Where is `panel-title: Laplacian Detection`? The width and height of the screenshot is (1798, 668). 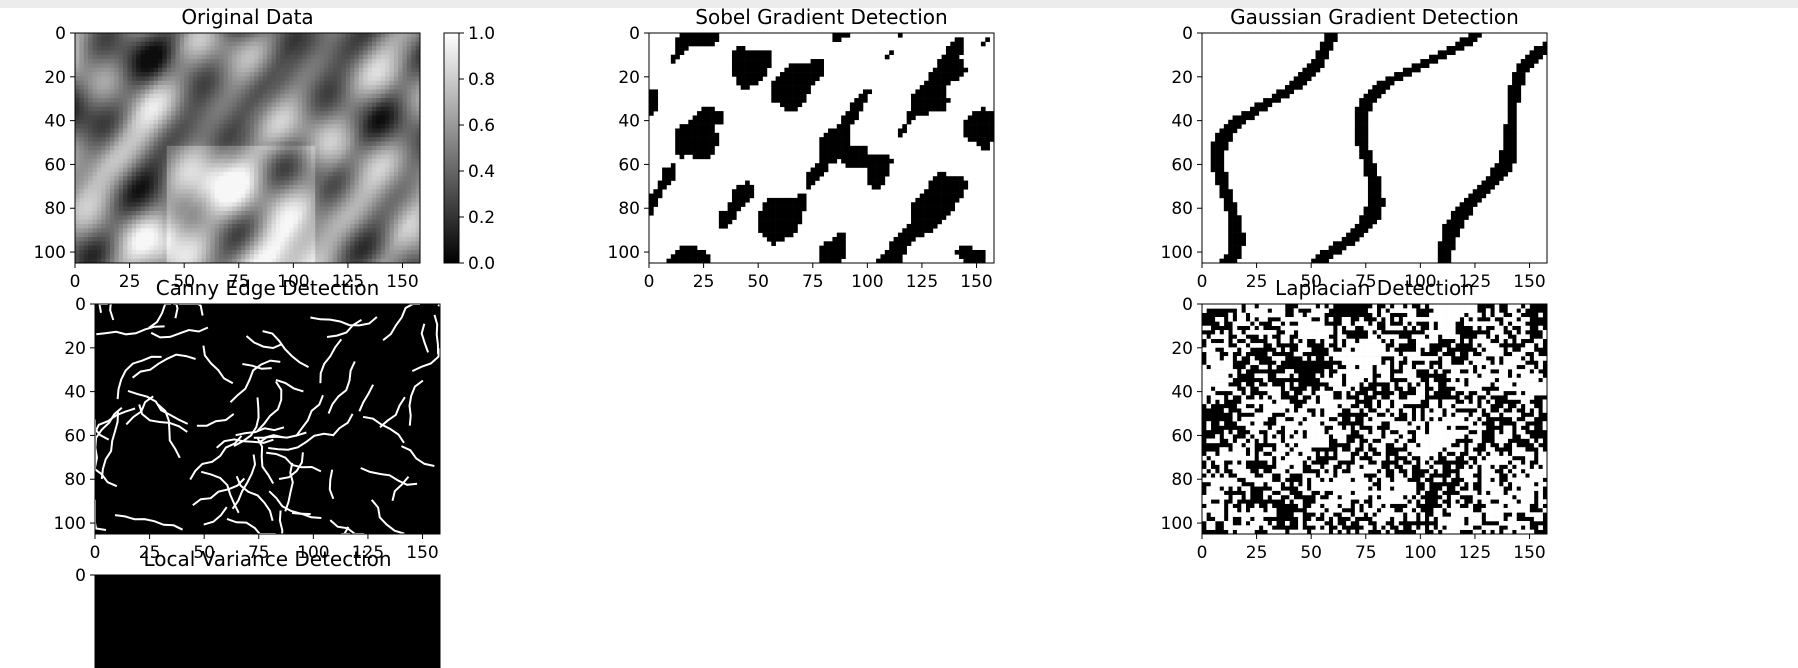 panel-title: Laplacian Detection is located at coordinates (1374, 288).